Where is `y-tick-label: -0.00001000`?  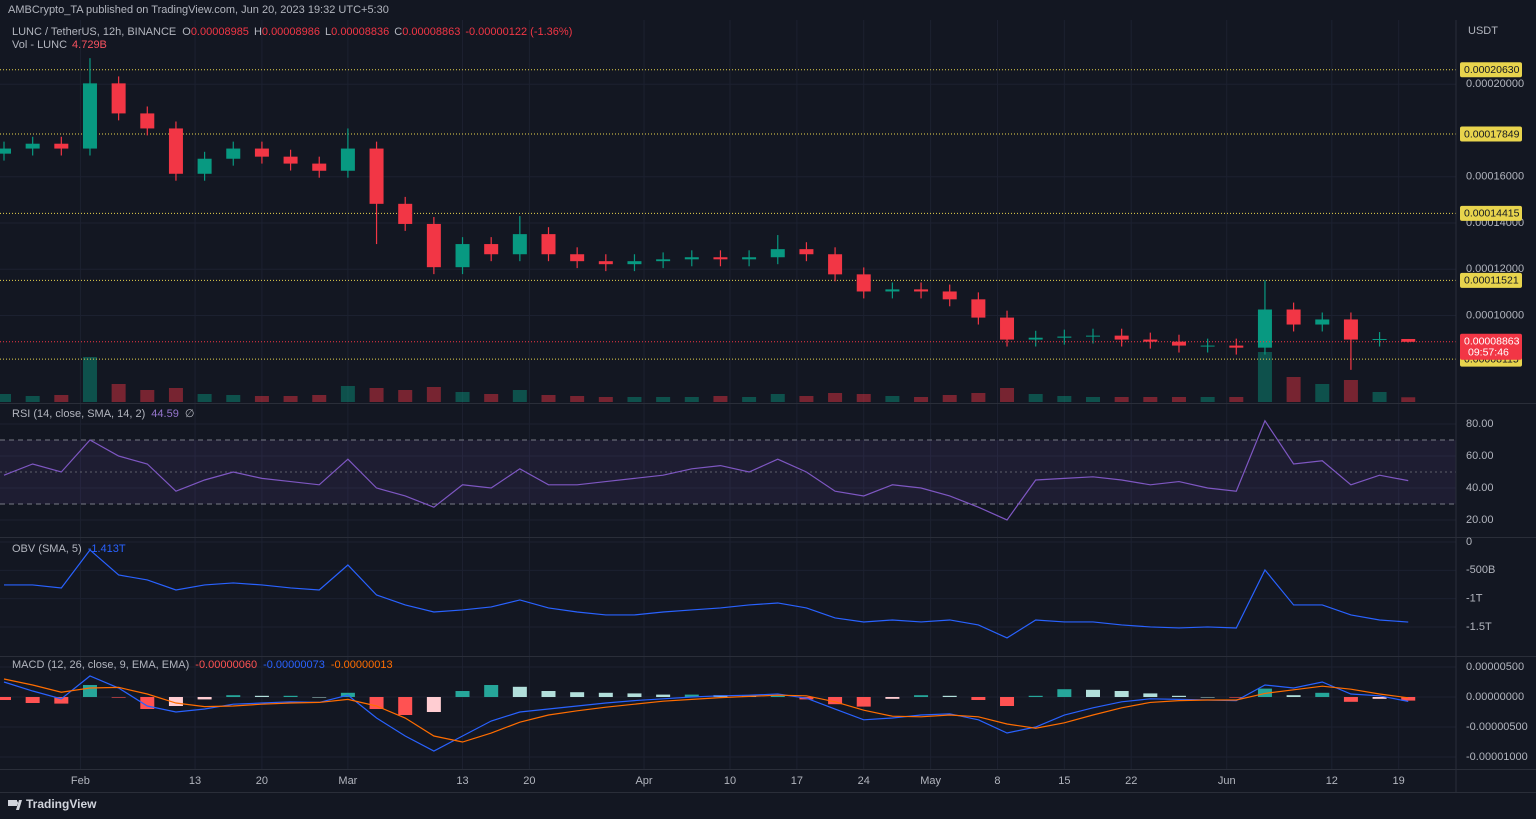 y-tick-label: -0.00001000 is located at coordinates (1497, 757).